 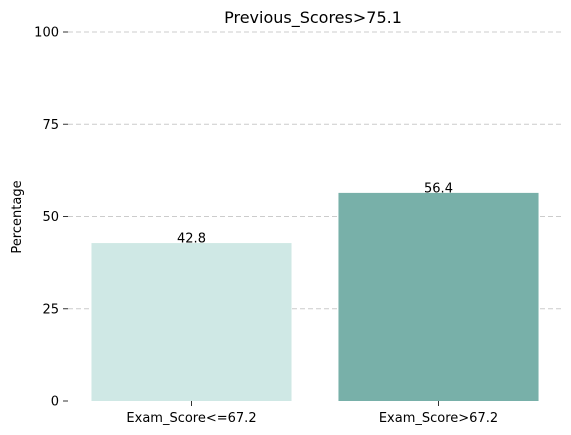 What do you see at coordinates (191, 418) in the screenshot?
I see `x-tick-label: Exam_Score<=67.2` at bounding box center [191, 418].